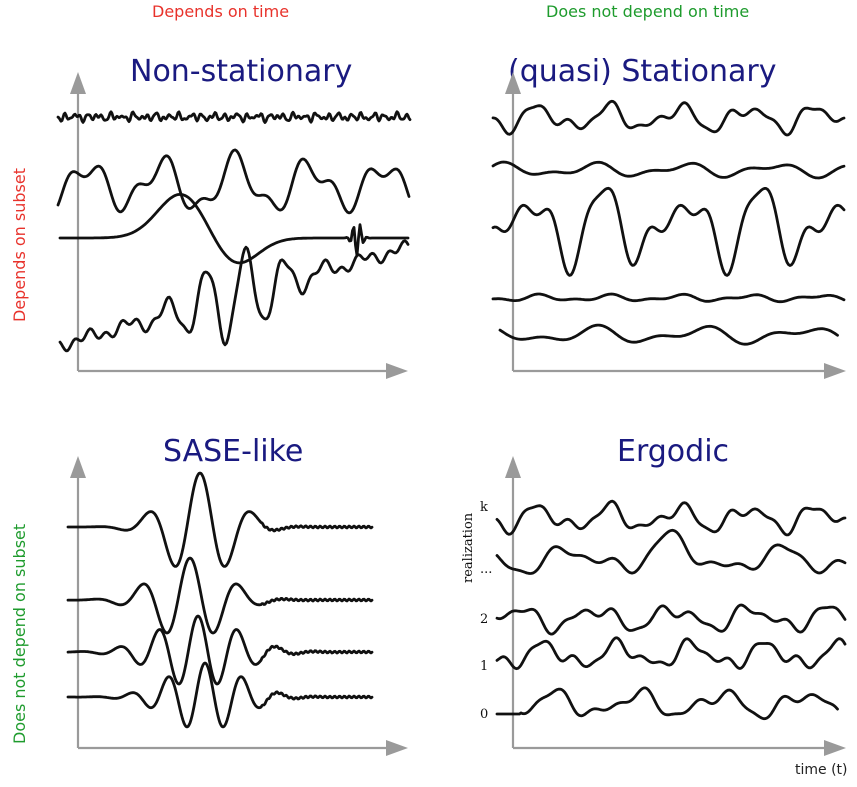 The width and height of the screenshot is (857, 787). I want to click on header-does-not-depend-on-time: Does not depend on time, so click(648, 11).